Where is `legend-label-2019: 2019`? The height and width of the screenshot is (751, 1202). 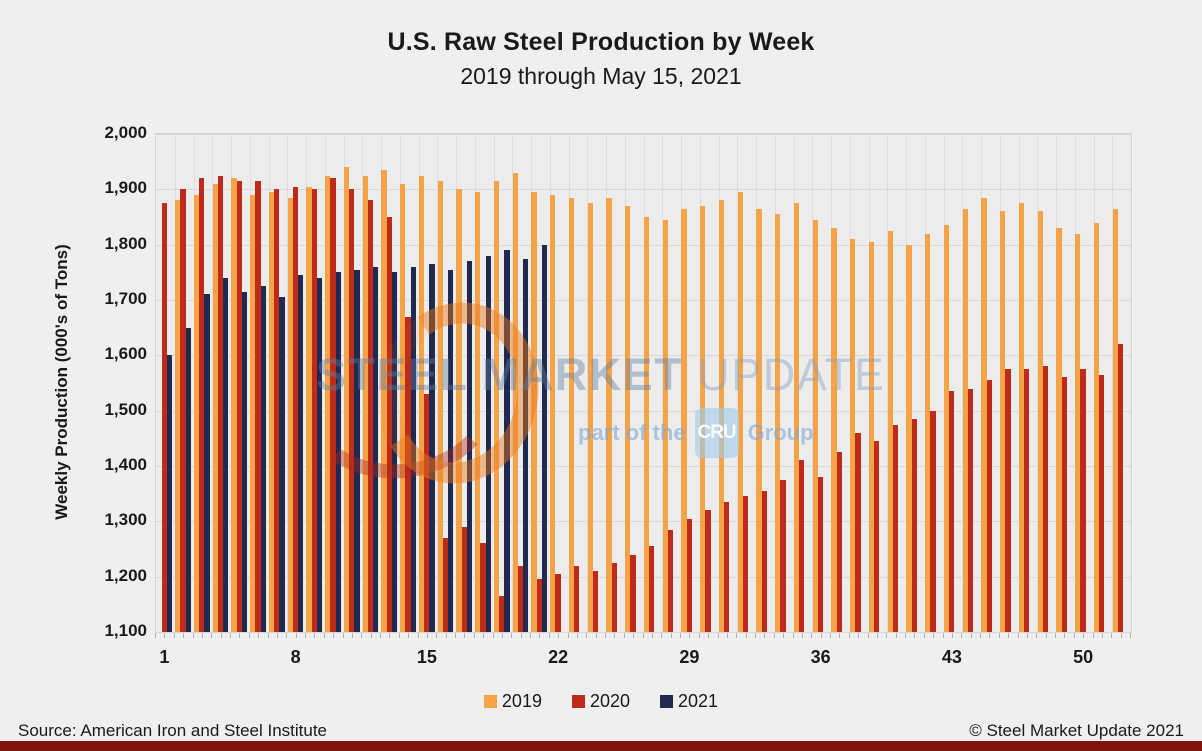
legend-label-2019: 2019 is located at coordinates (521, 701).